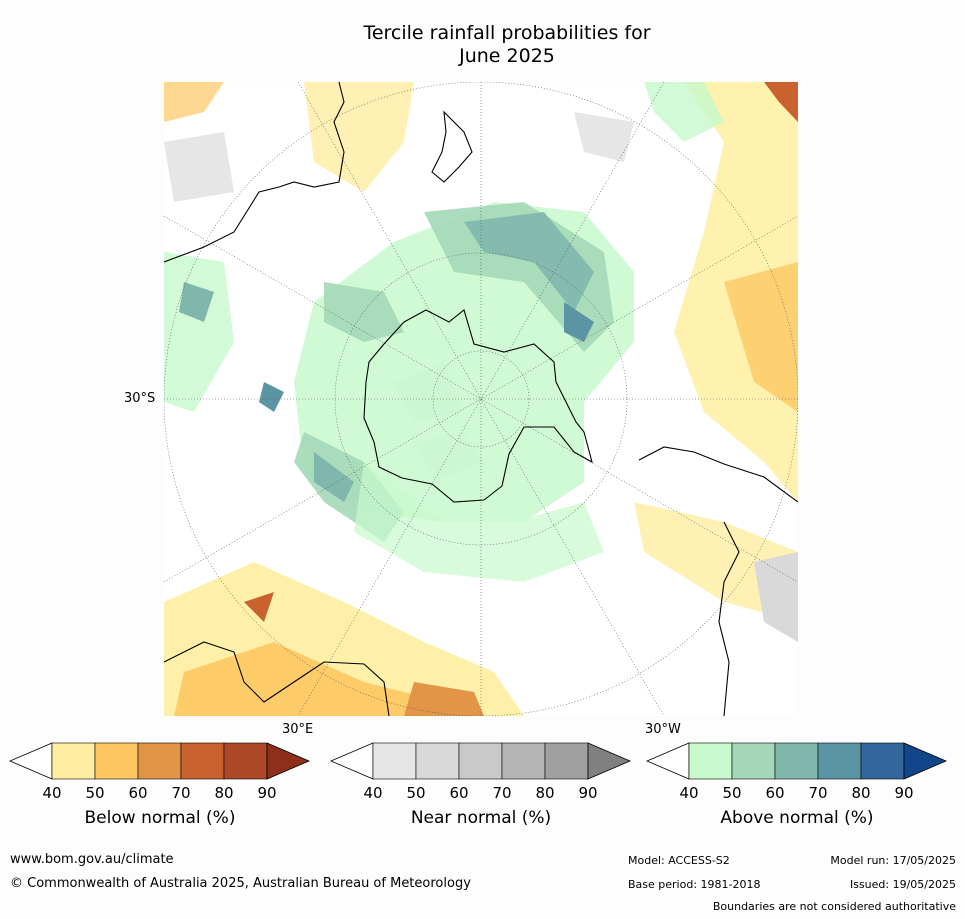 This screenshot has height=919, width=965. What do you see at coordinates (298, 729) in the screenshot?
I see `lon-label-30e: 30°E` at bounding box center [298, 729].